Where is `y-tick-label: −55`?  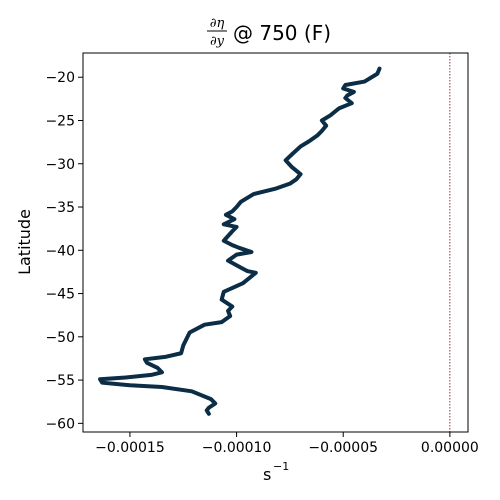
y-tick-label: −55 is located at coordinates (60, 381).